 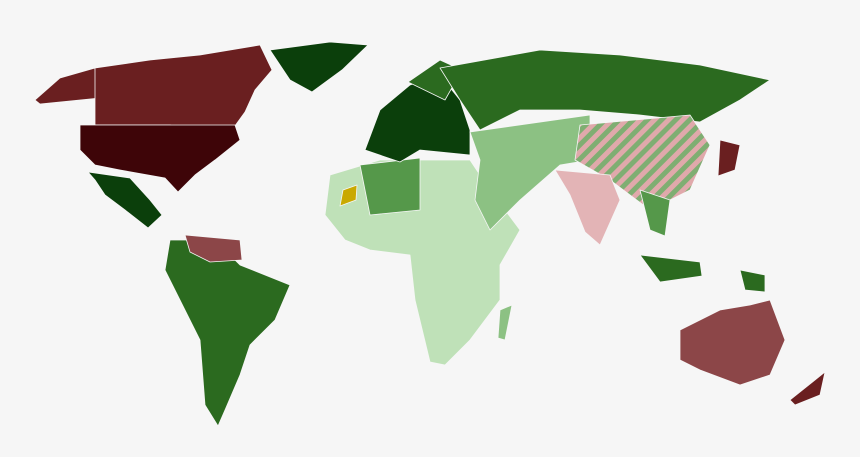 I want to click on region-usa, so click(x=160, y=158).